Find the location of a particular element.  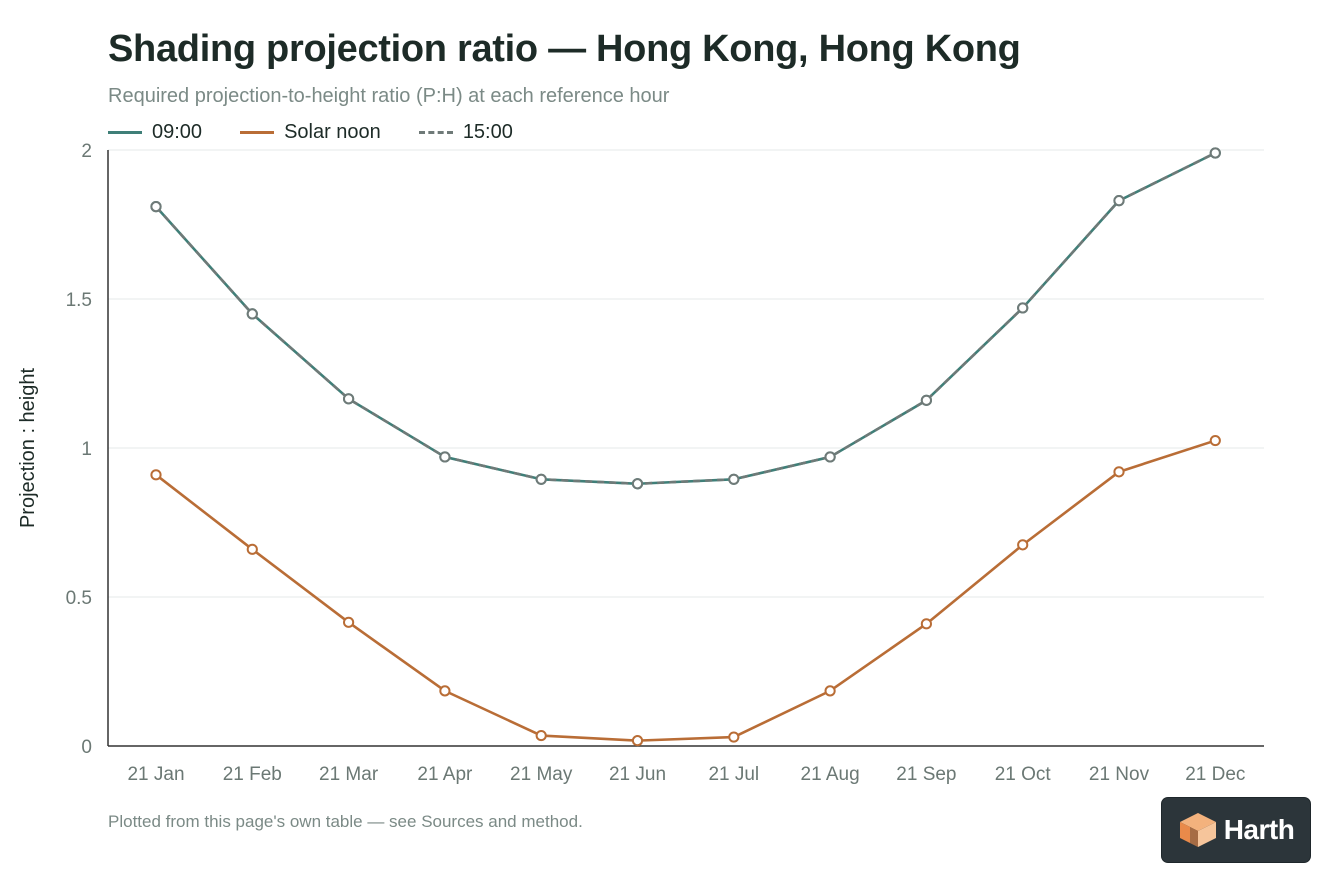

legend-swatch-noon is located at coordinates (257, 132).